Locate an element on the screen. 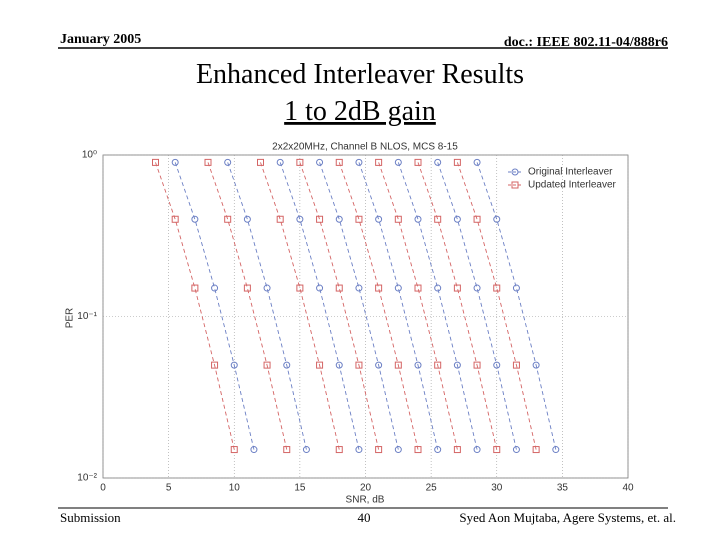 The width and height of the screenshot is (720, 540). x-tick-label: 20 is located at coordinates (366, 488).